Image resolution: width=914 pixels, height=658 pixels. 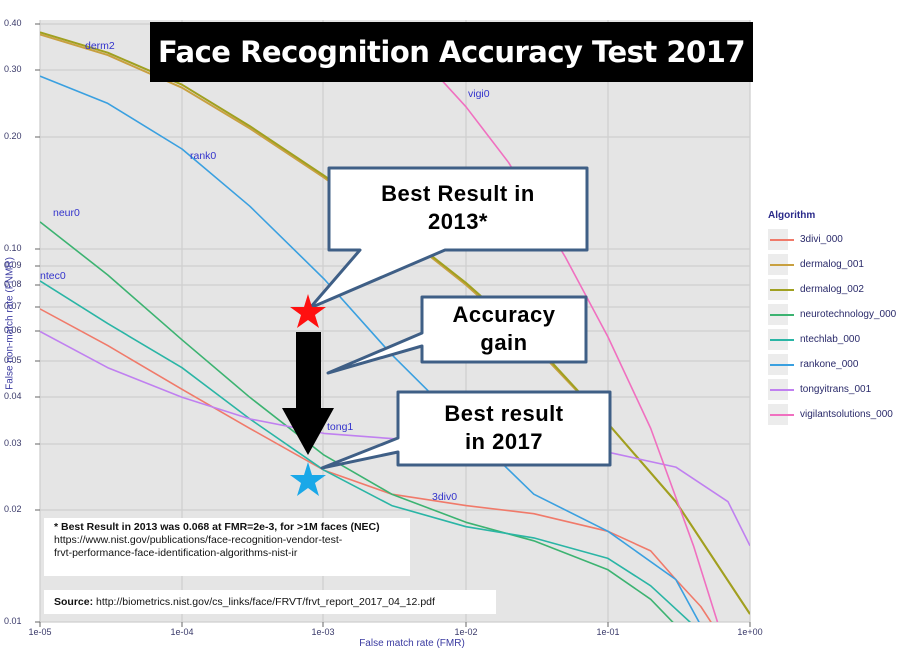 What do you see at coordinates (457, 221) in the screenshot?
I see `callout-best-2013-line2: 2013*` at bounding box center [457, 221].